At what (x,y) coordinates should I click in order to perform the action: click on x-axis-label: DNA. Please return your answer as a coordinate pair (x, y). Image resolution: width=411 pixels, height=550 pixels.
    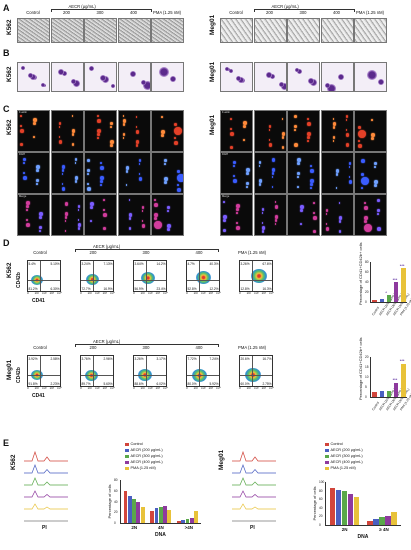
    Looking at the image, I should click on (160, 535).